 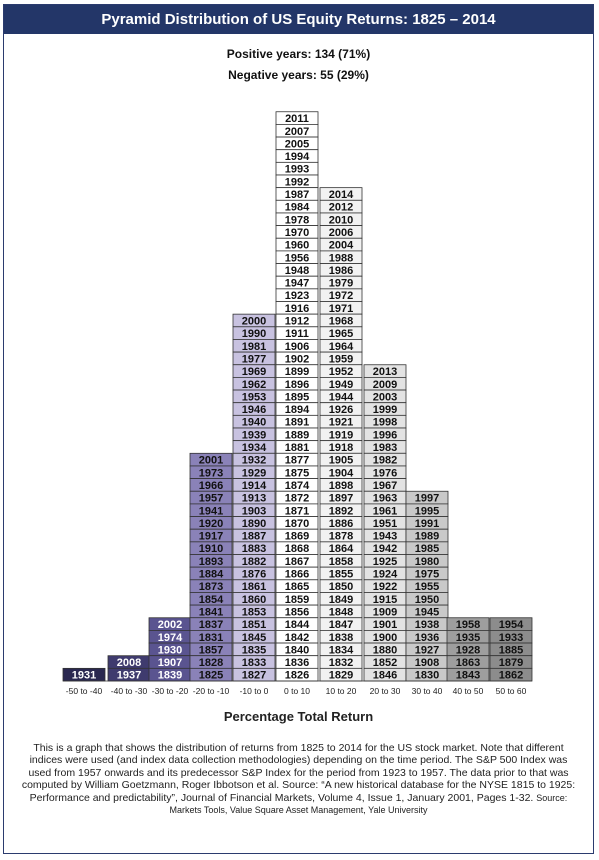 I want to click on year-cell: 1916, so click(x=297, y=308).